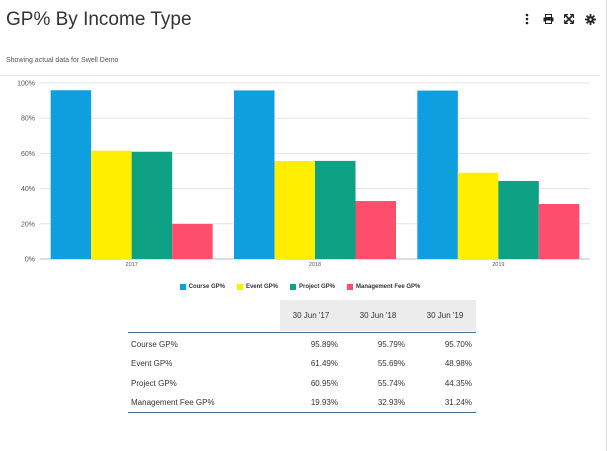 This screenshot has height=451, width=607. I want to click on legend-item: Project GP%, so click(312, 287).